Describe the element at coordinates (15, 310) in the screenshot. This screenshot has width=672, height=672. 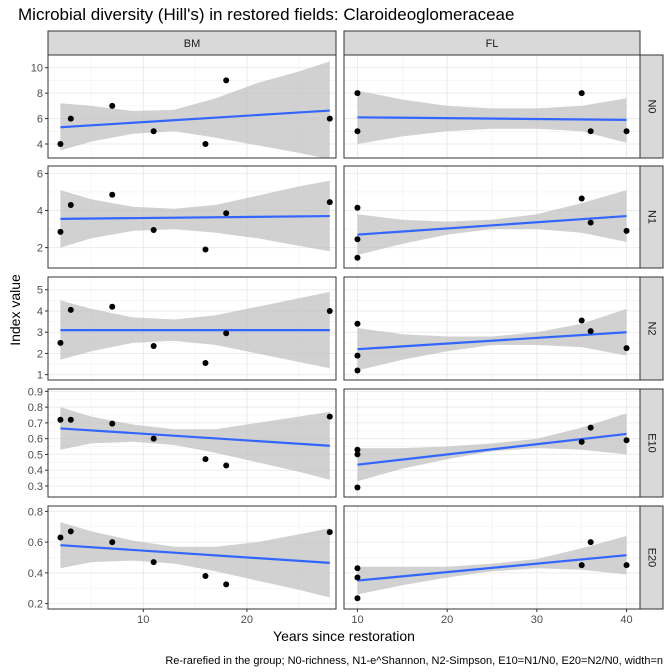
I see `y-axis-title: Index value` at that location.